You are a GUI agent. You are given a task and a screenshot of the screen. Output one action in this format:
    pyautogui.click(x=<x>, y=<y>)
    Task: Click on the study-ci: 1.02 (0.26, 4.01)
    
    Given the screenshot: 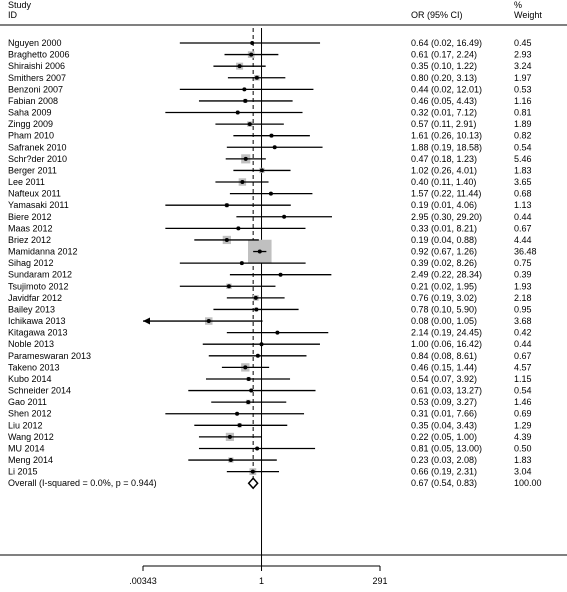 What is the action you would take?
    pyautogui.click(x=444, y=170)
    